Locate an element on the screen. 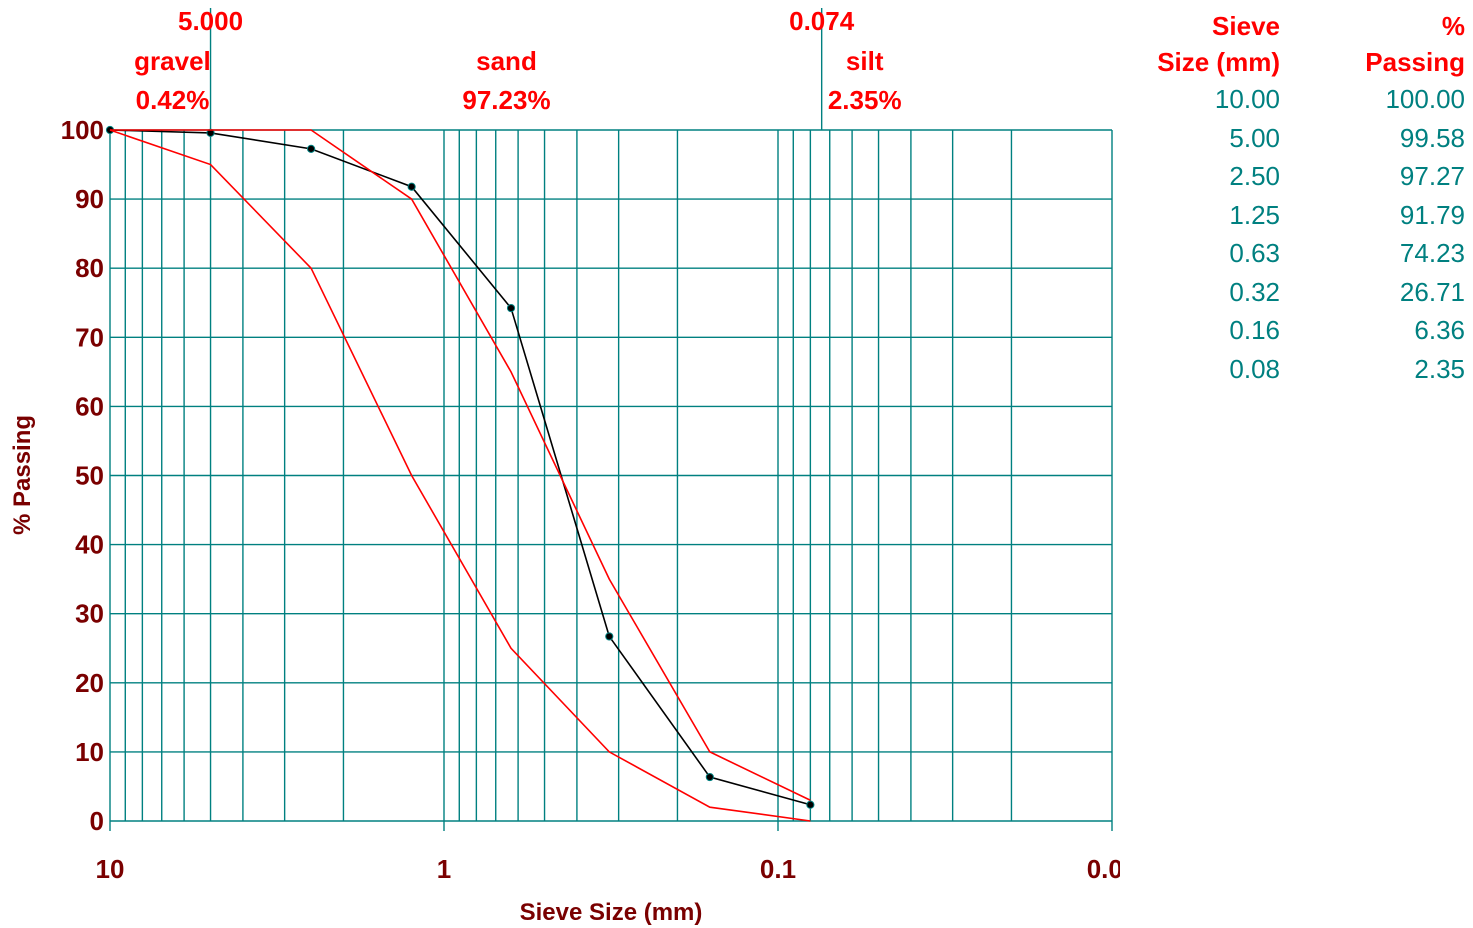  zone-percent-label: 0.42% is located at coordinates (173, 100).